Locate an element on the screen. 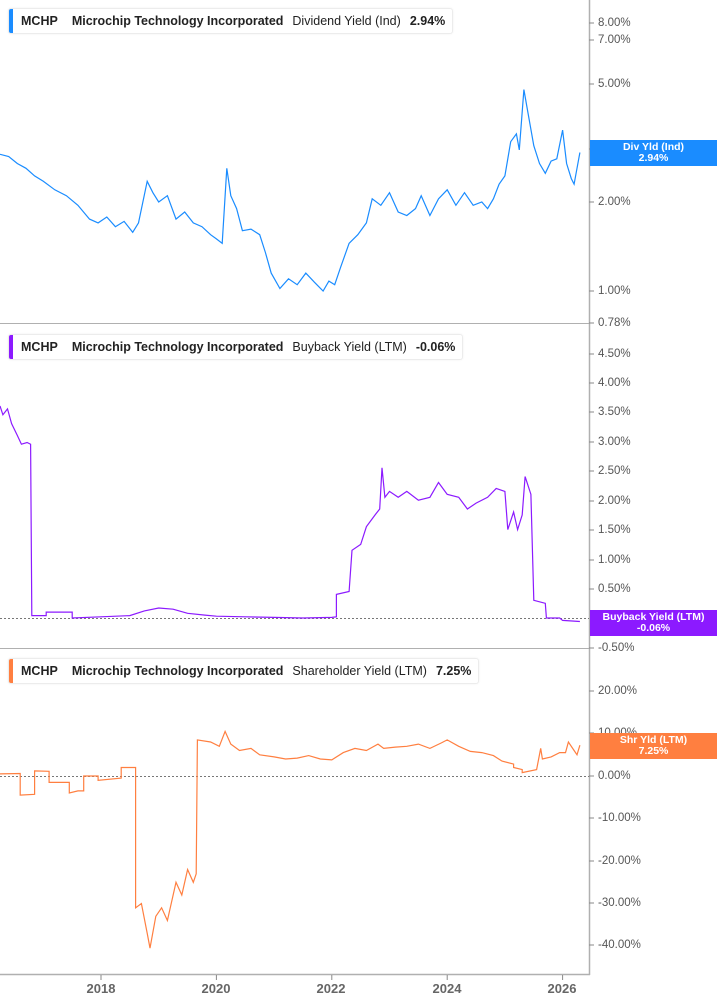  x-tick-label: 2020 is located at coordinates (216, 988).